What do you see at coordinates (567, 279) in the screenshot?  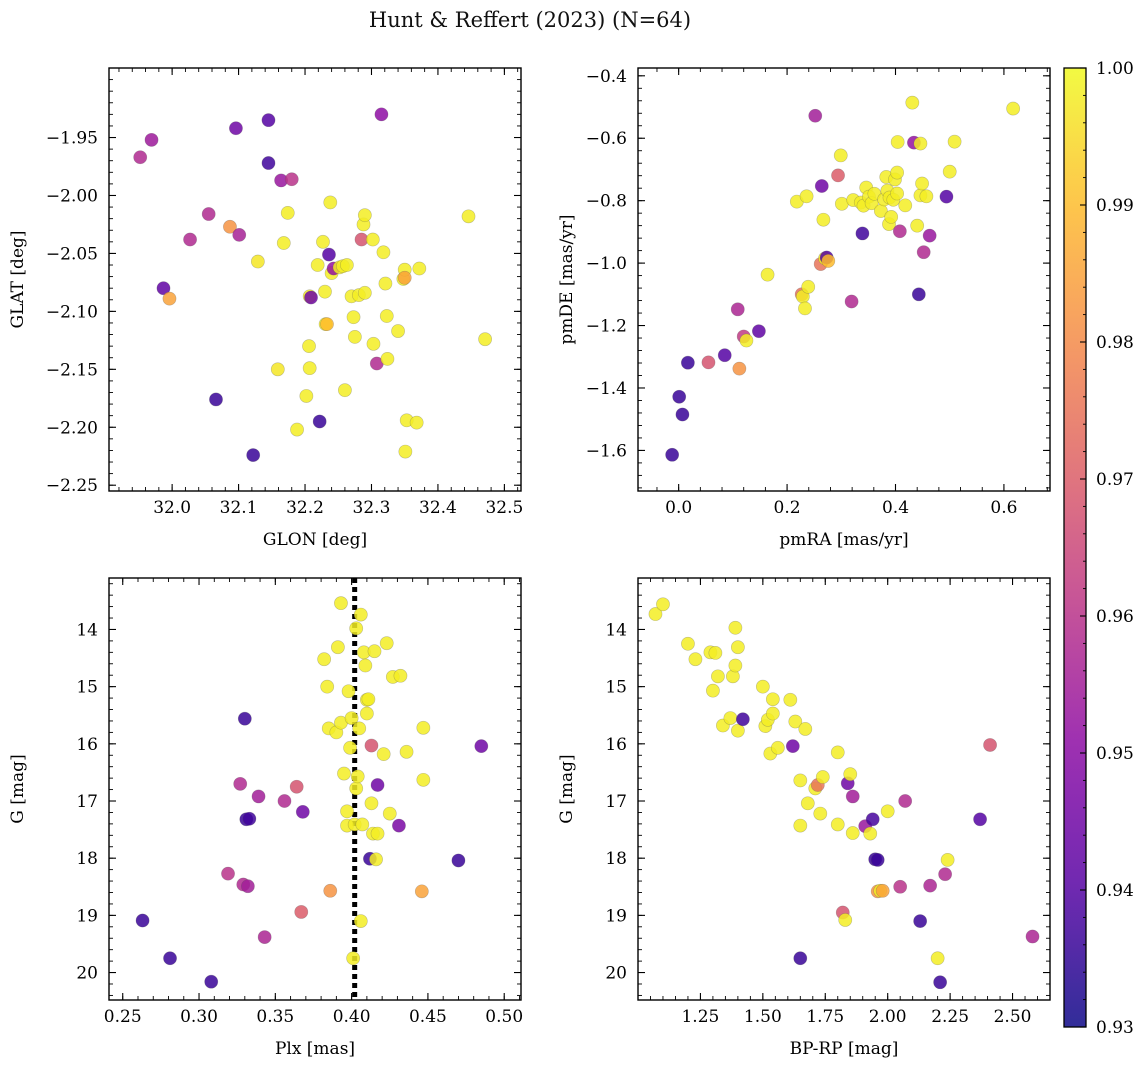 I see `y-axis-label: pmDE [mas/yr]` at bounding box center [567, 279].